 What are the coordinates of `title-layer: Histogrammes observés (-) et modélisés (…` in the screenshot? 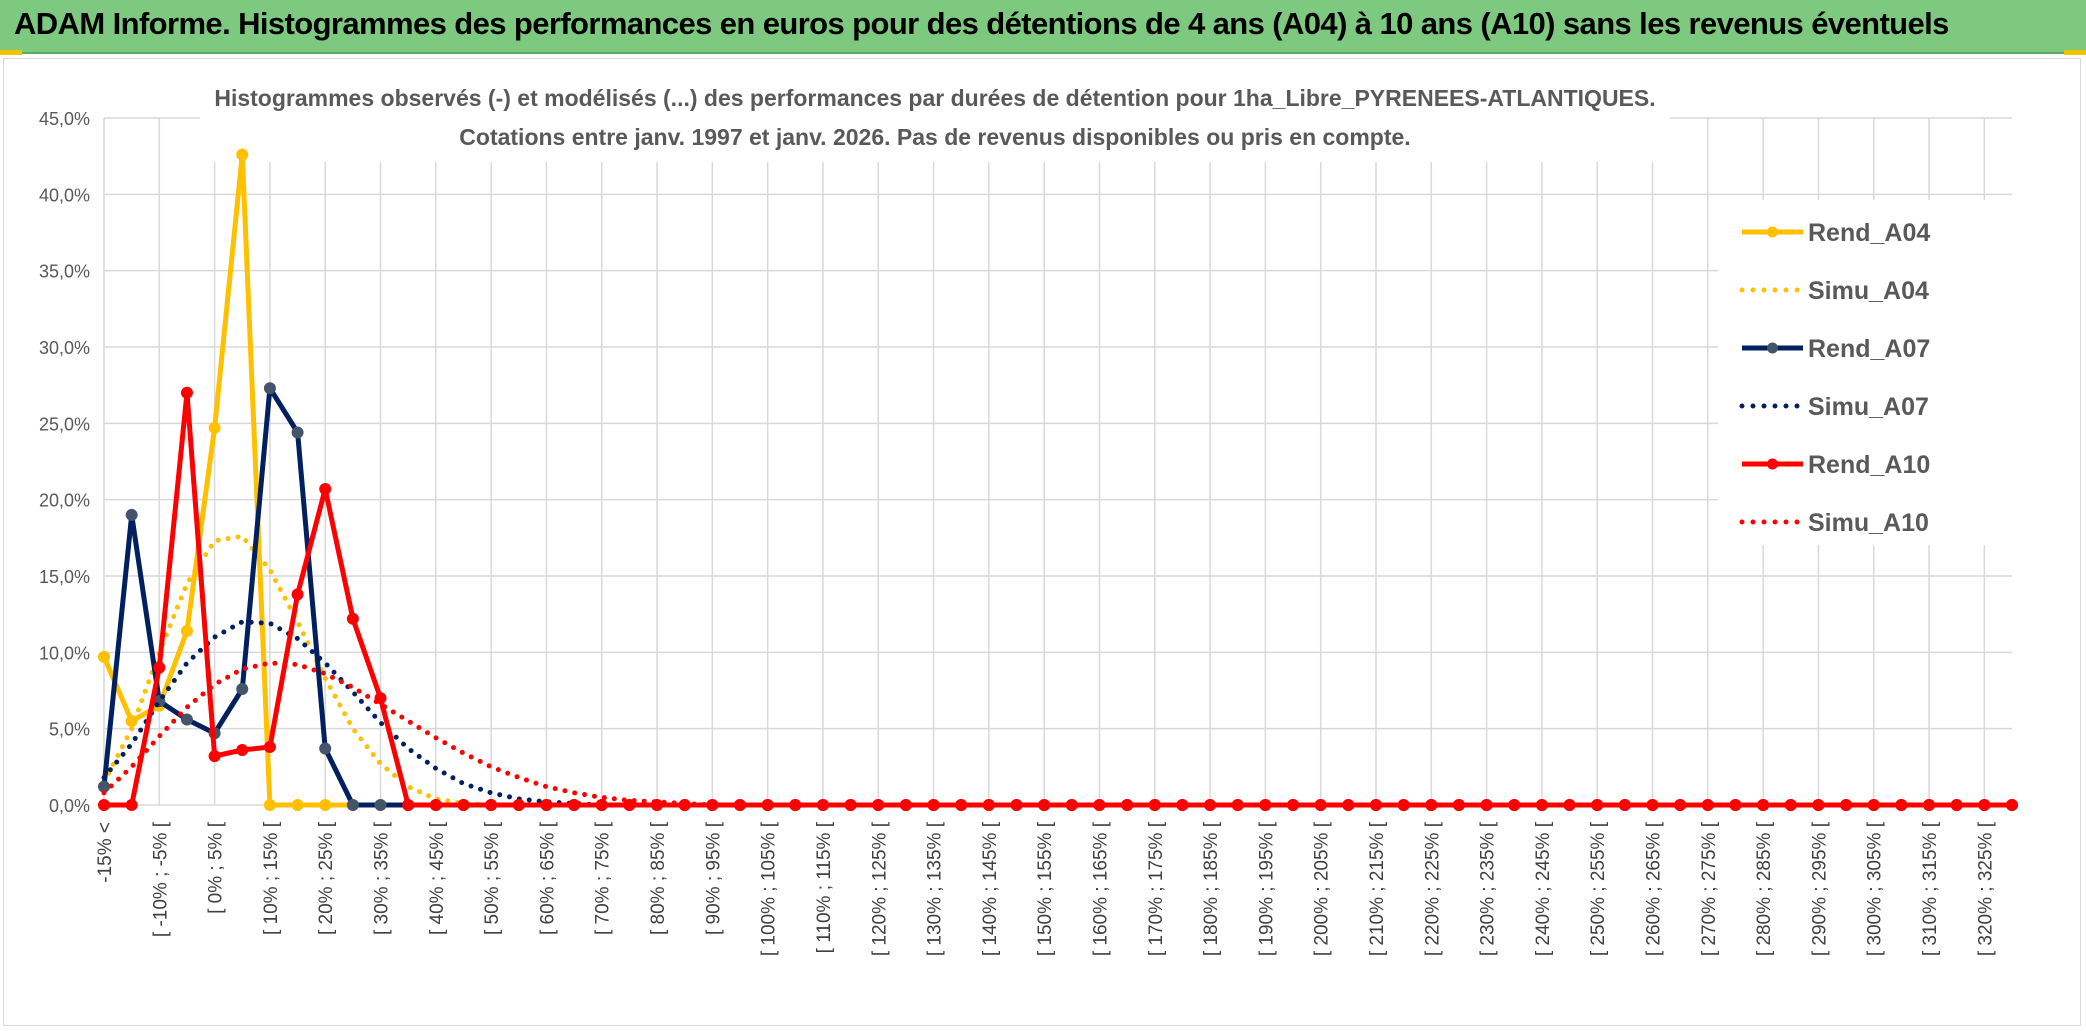 It's located at (935, 118).